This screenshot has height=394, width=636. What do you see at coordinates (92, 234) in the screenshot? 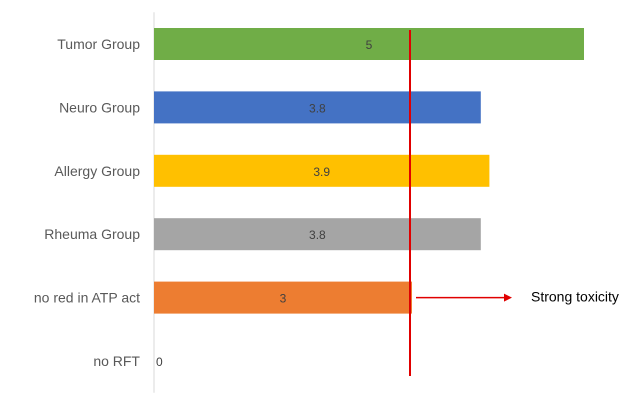
I see `category-label: Rheuma Group` at bounding box center [92, 234].